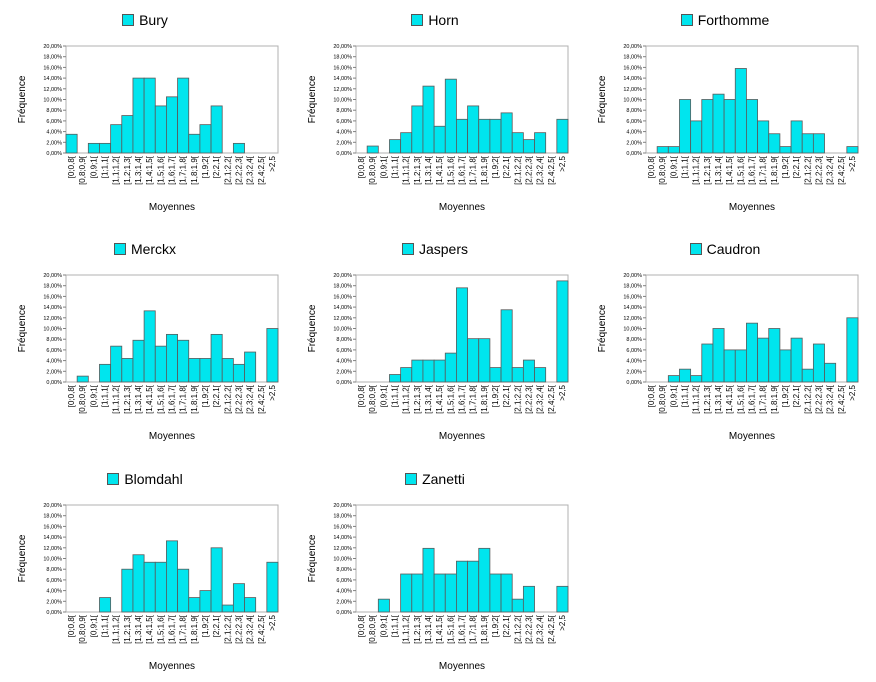 The width and height of the screenshot is (876, 682). What do you see at coordinates (145, 20) in the screenshot?
I see `chart-title: Bury` at bounding box center [145, 20].